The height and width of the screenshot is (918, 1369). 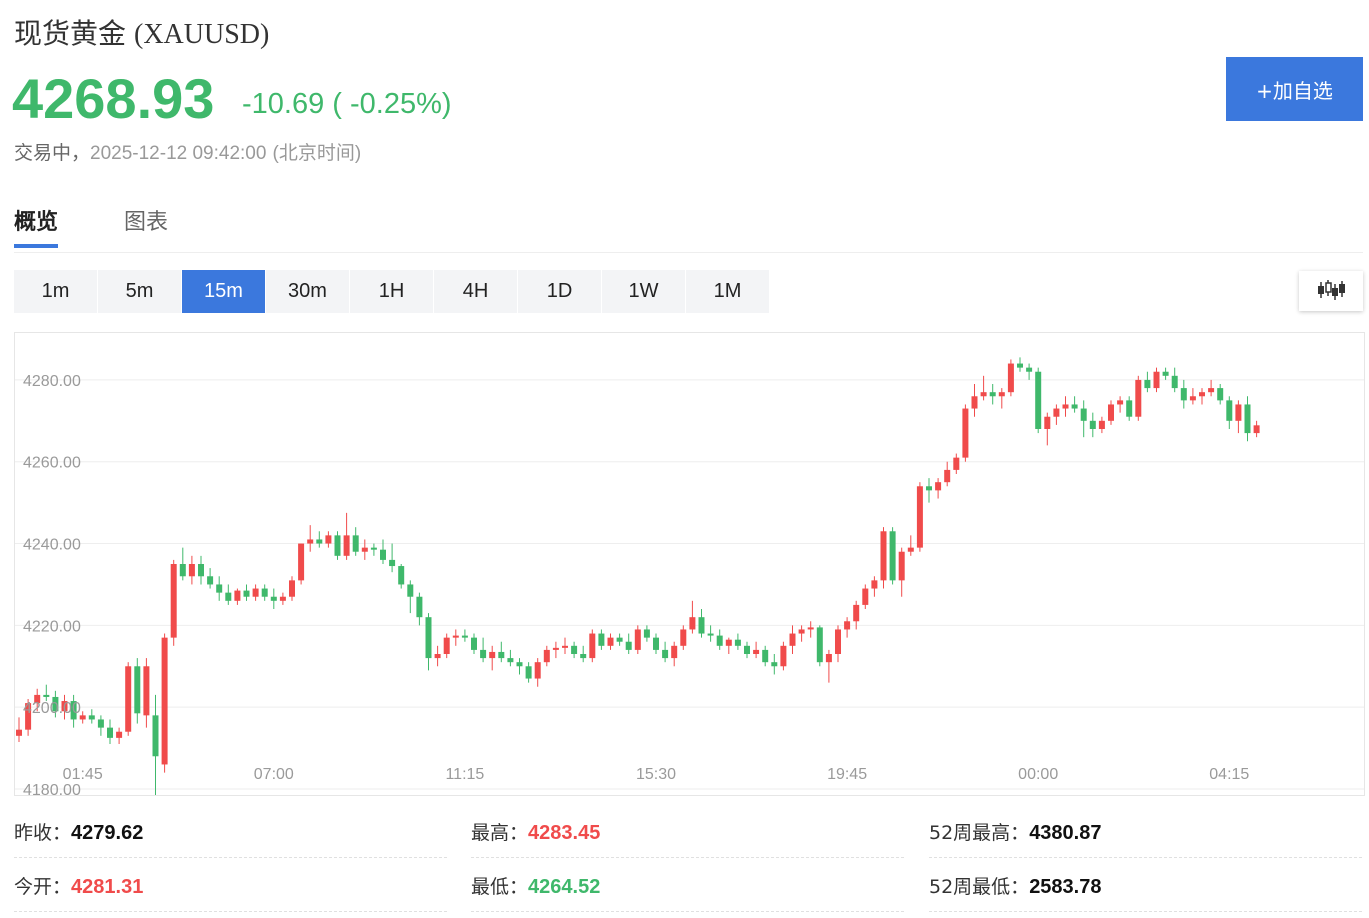 What do you see at coordinates (178, 153) in the screenshot?
I see `quote-time: 2025-12-12 09:42:00` at bounding box center [178, 153].